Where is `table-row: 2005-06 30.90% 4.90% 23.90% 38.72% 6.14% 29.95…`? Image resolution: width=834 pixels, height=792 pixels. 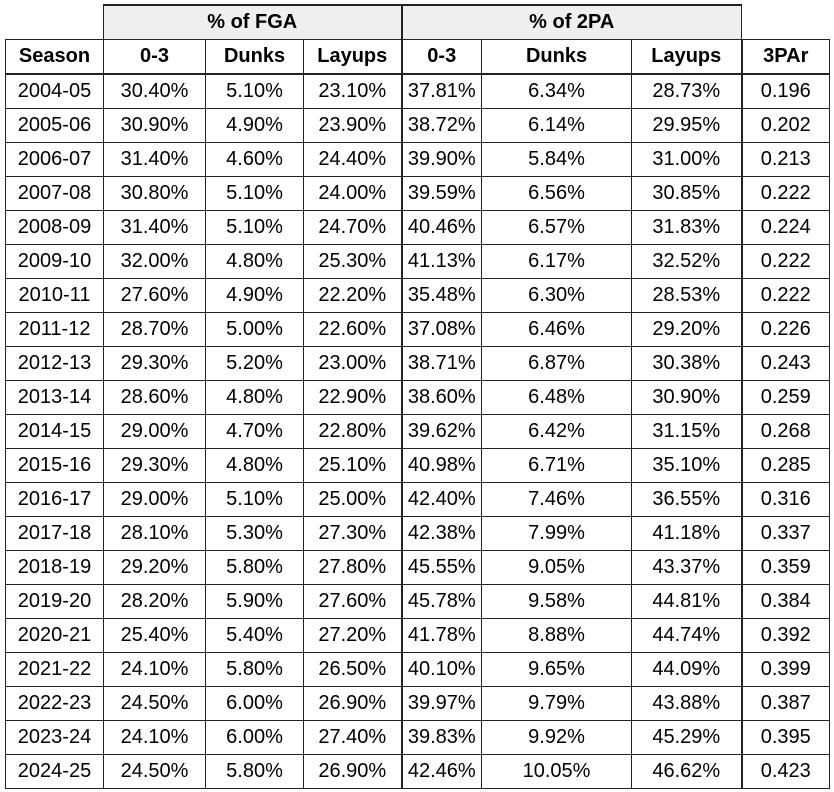
table-row: 2005-06 30.90% 4.90% 23.90% 38.72% 6.14% 29.95… is located at coordinates (417, 125).